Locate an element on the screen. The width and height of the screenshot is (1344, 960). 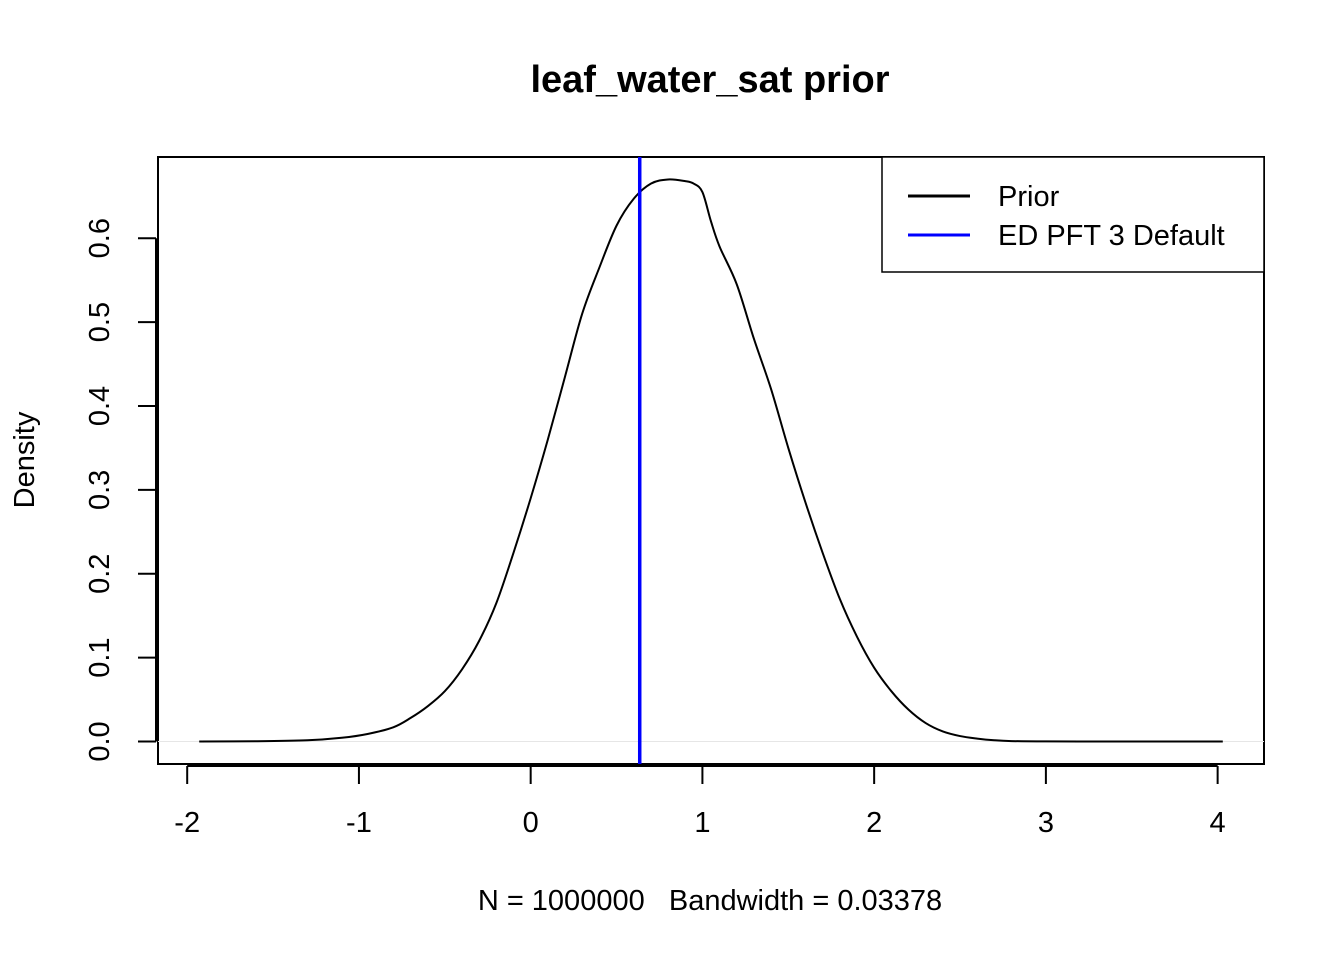
y-tick-label: 0.2 is located at coordinates (100, 574).